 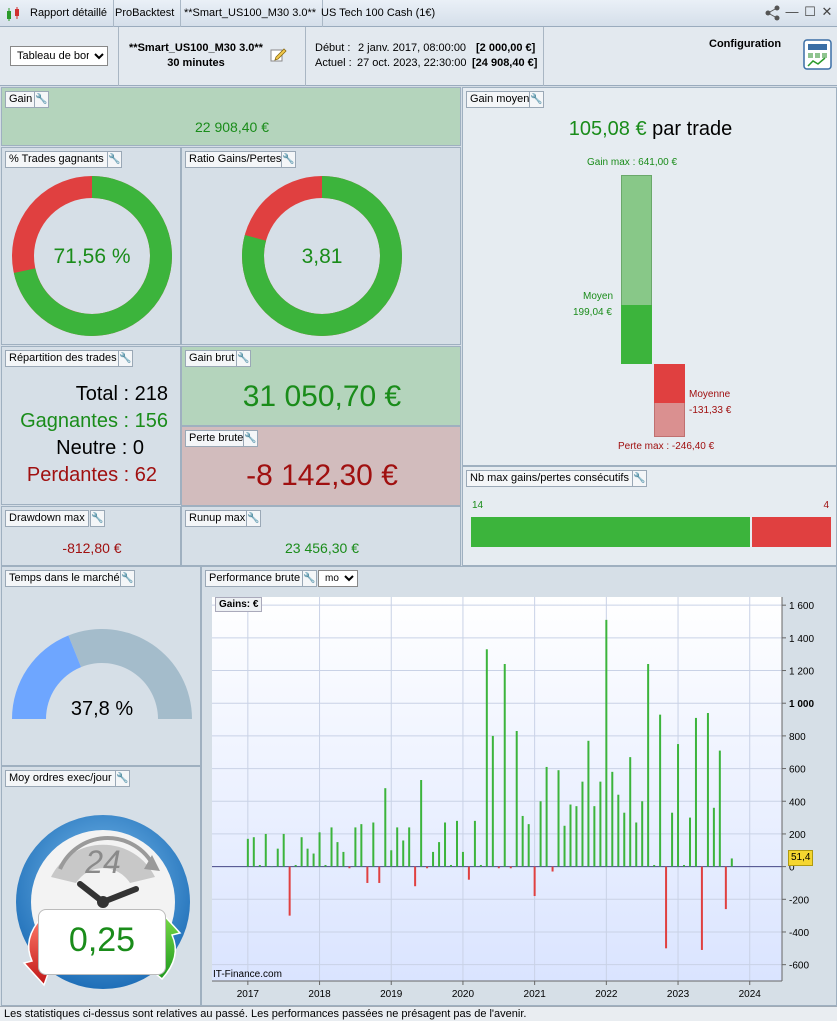 I want to click on market-time-gauge, so click(x=102, y=674).